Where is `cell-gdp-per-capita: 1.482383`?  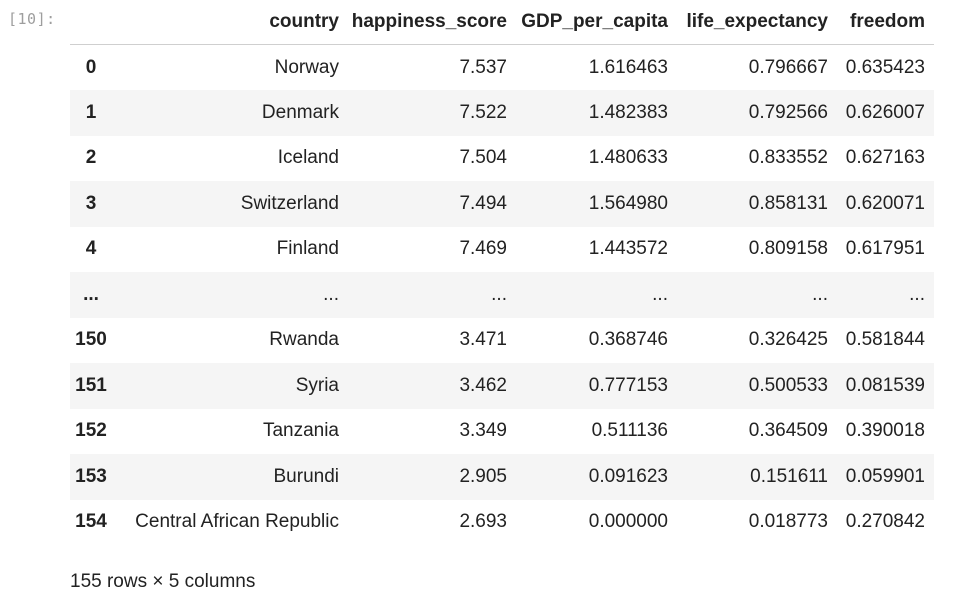
cell-gdp-per-capita: 1.482383 is located at coordinates (628, 112).